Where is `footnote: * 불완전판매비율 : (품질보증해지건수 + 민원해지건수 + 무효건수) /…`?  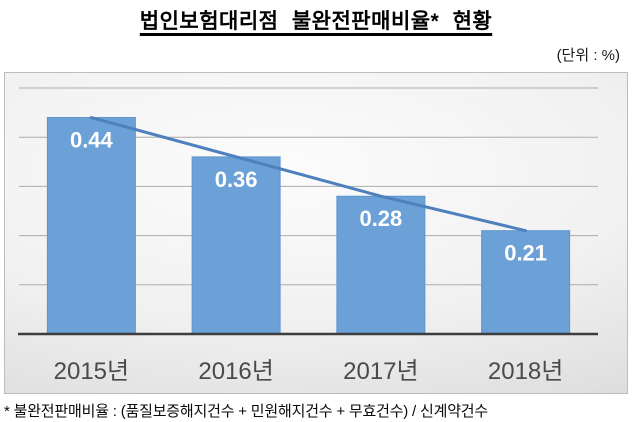 footnote: * 불완전판매비율 : (품질보증해지건수 + 민원해지건수 + 무효건수) /… is located at coordinates (246, 411).